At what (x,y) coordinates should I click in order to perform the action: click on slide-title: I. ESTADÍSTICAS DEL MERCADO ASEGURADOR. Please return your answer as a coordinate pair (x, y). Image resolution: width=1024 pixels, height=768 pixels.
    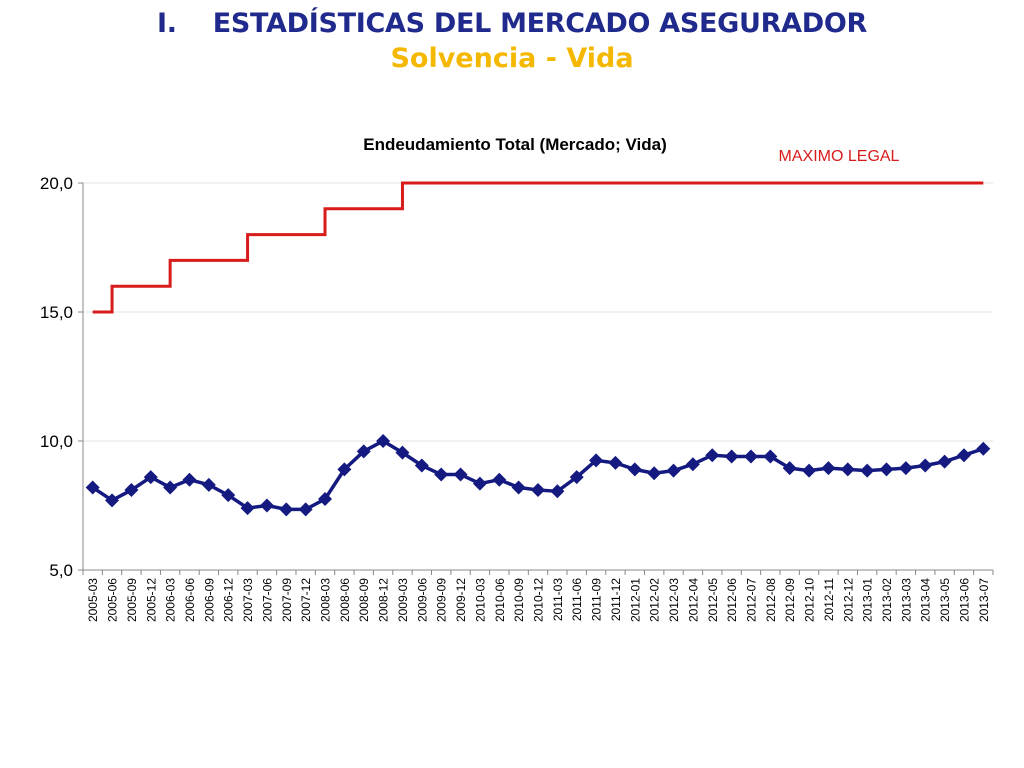
    Looking at the image, I should click on (512, 24).